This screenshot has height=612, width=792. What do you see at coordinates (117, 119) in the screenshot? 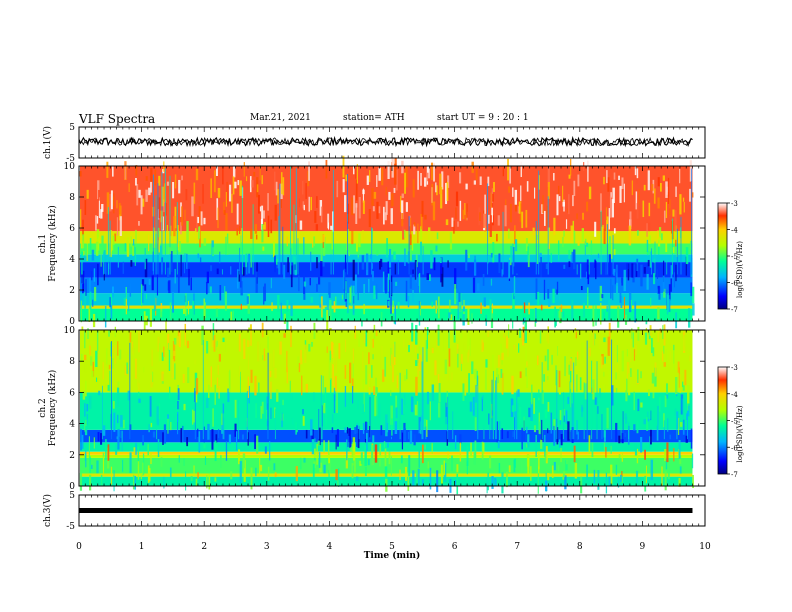
I see `chart-title: VLF Spectra` at bounding box center [117, 119].